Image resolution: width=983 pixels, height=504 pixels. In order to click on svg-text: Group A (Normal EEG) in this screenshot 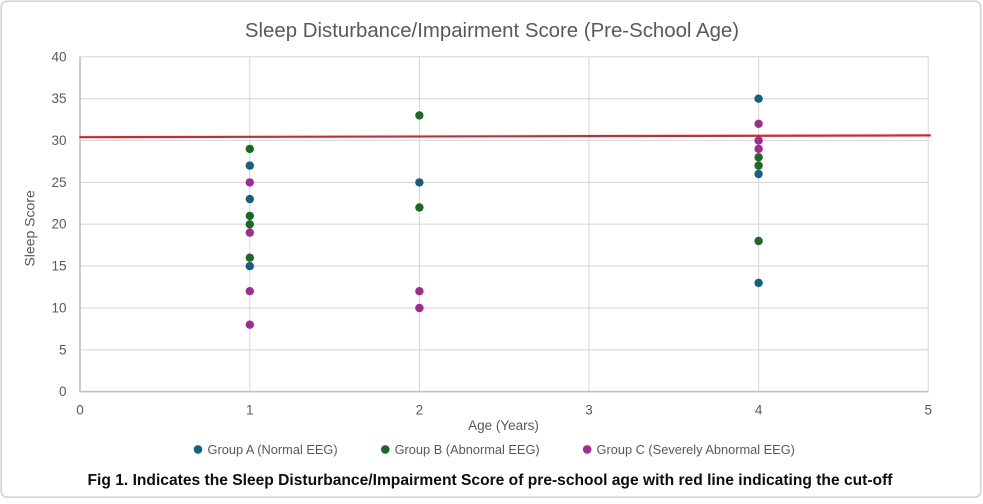, I will do `click(273, 449)`.